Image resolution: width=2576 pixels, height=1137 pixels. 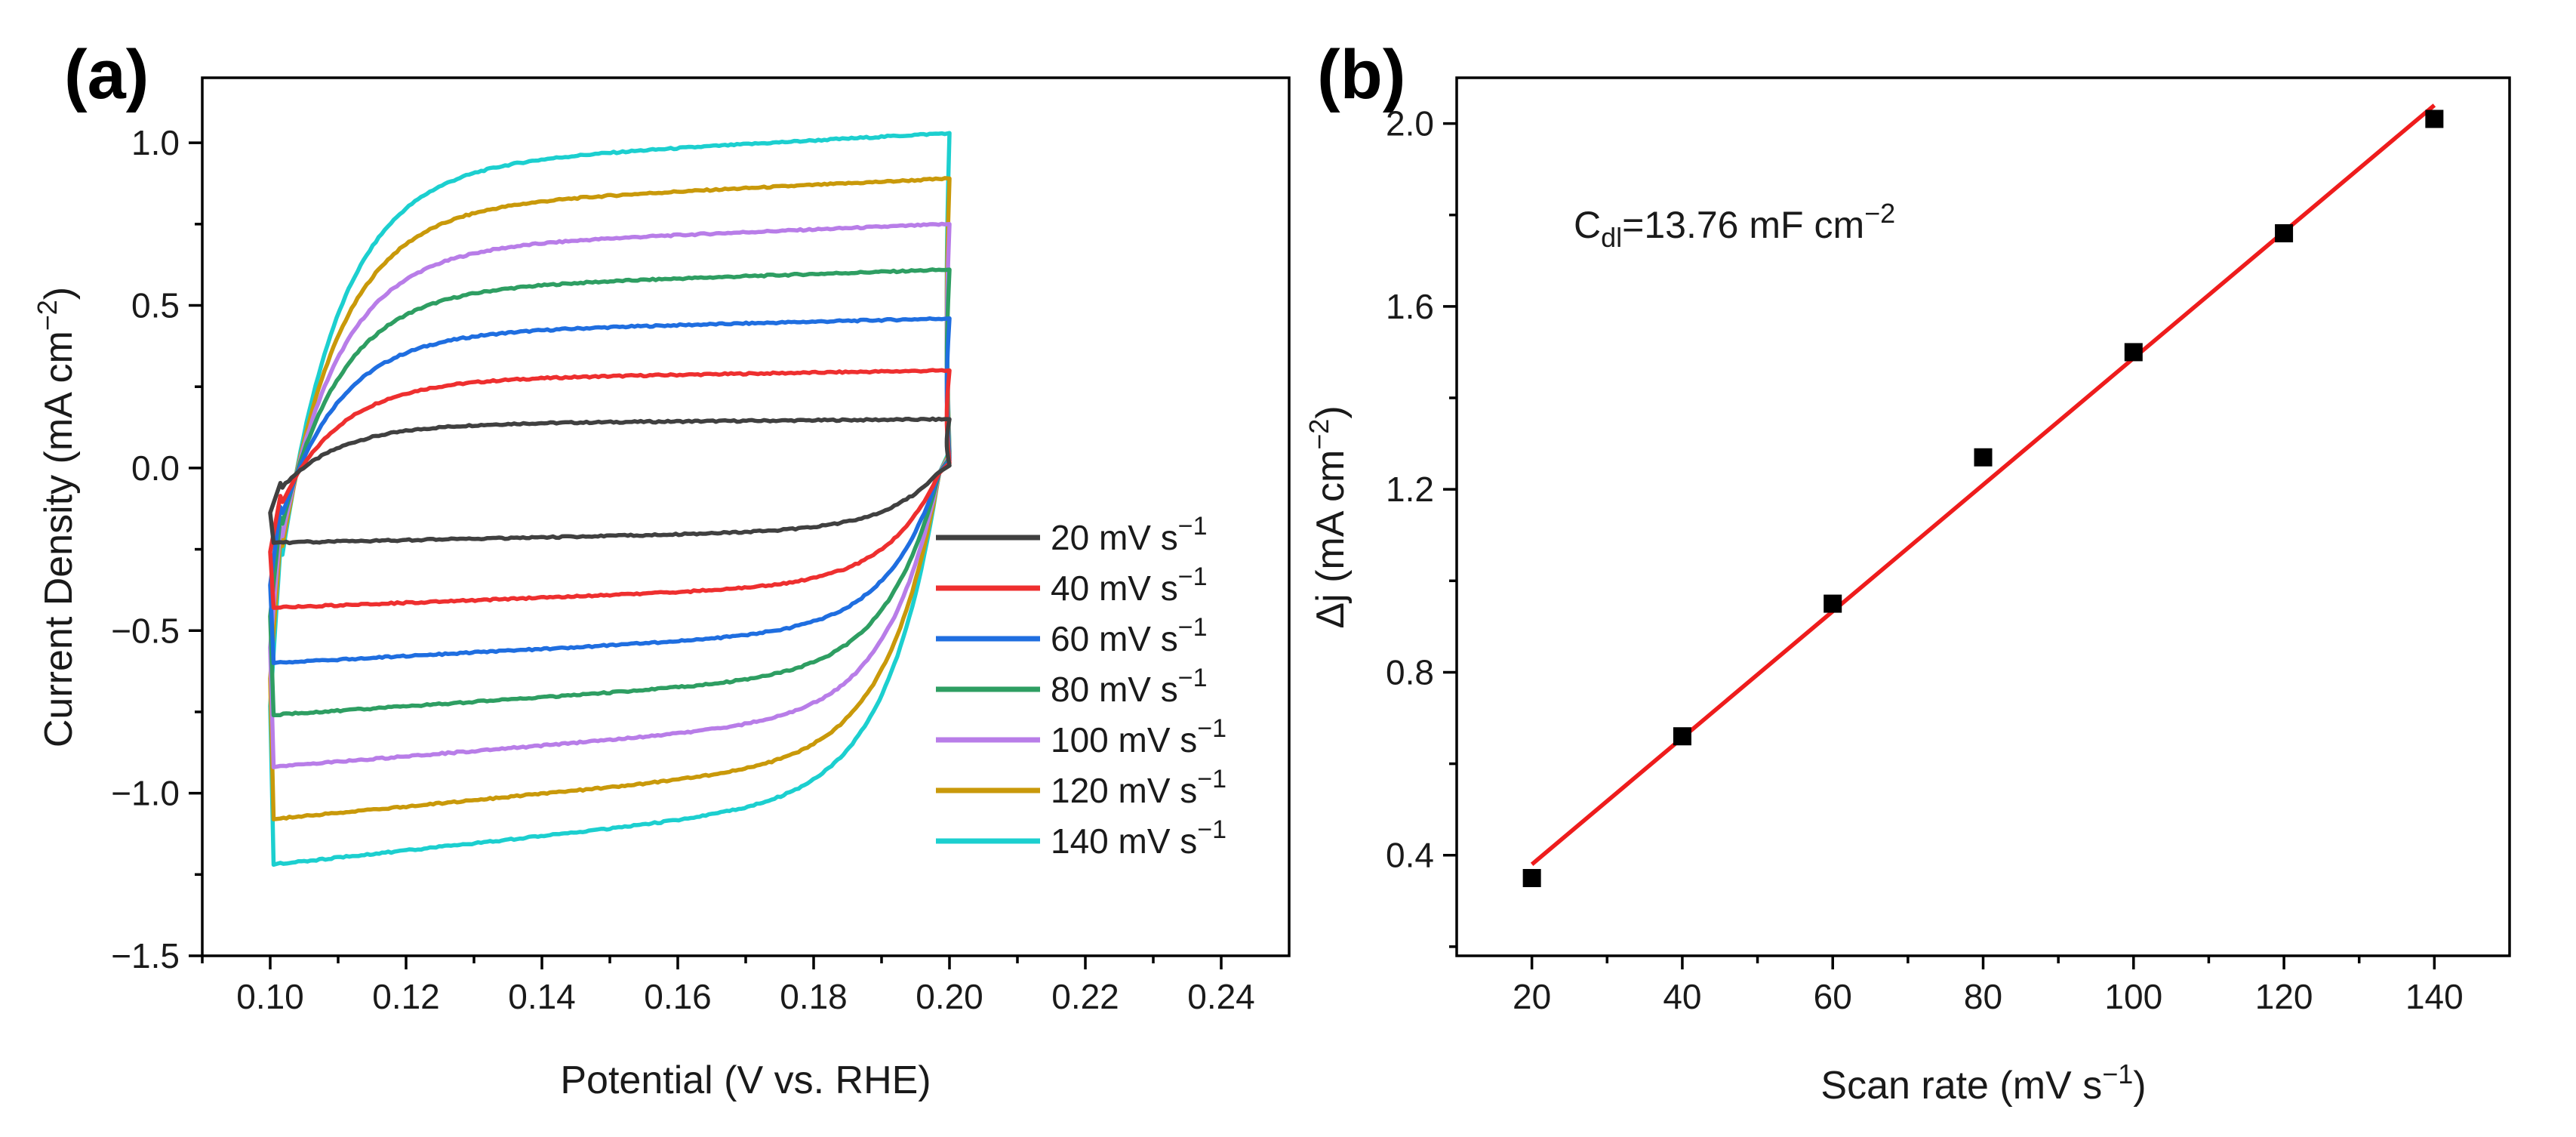 I want to click on legend-label: 140 mV s−1, so click(x=1138, y=838).